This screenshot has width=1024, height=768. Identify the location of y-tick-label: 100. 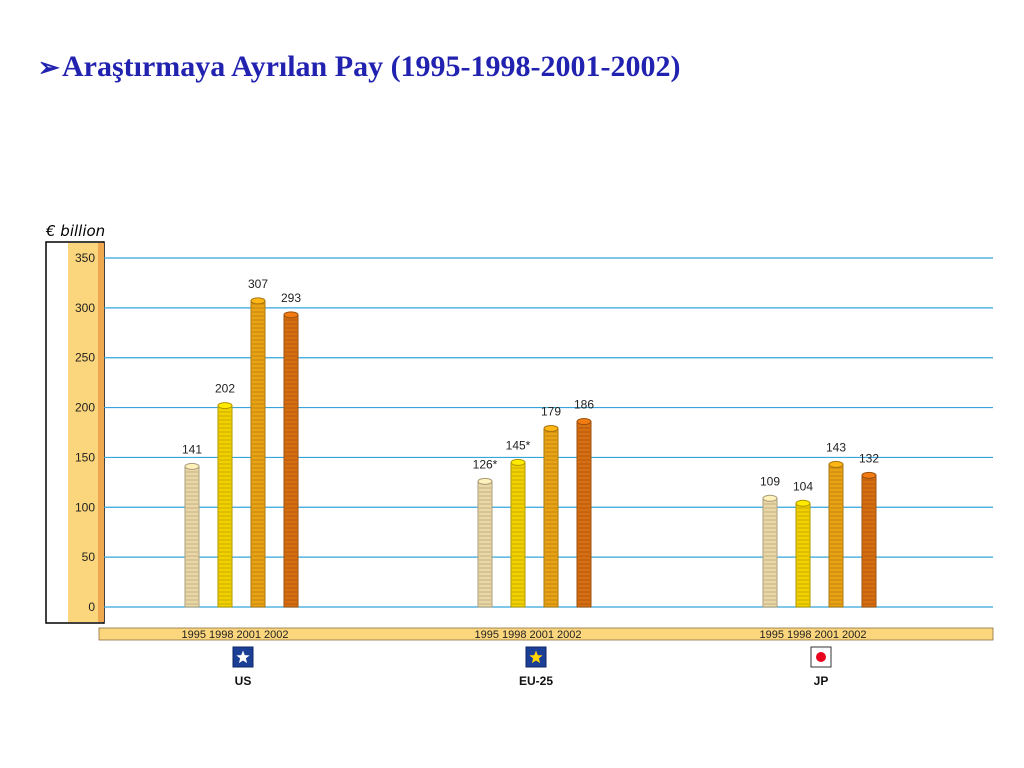
(85, 507).